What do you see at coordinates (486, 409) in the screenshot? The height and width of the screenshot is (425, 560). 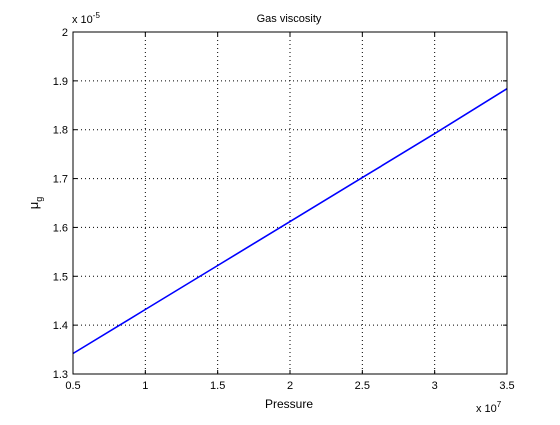 I see `x-exponent-prefix: x 10` at bounding box center [486, 409].